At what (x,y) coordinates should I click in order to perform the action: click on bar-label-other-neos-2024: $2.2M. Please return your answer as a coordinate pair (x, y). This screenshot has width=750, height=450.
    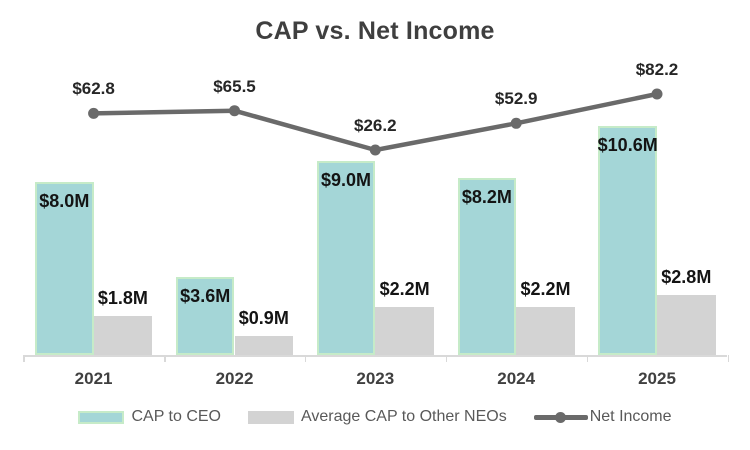
    Looking at the image, I should click on (545, 289).